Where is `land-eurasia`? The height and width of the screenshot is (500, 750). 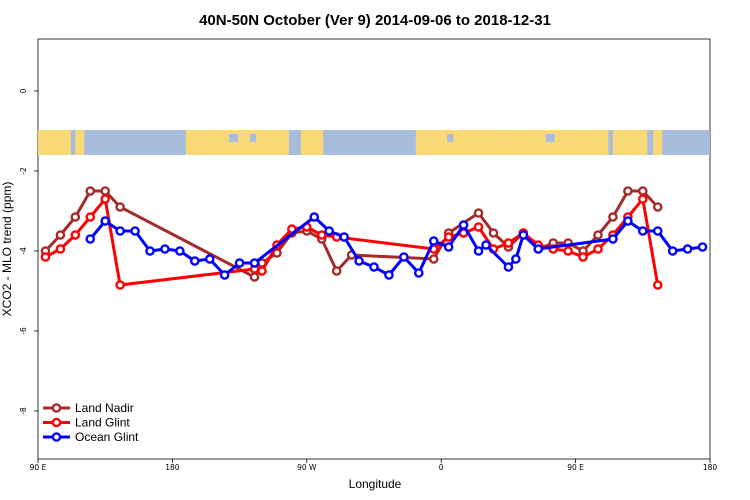 land-eurasia is located at coordinates (538, 142).